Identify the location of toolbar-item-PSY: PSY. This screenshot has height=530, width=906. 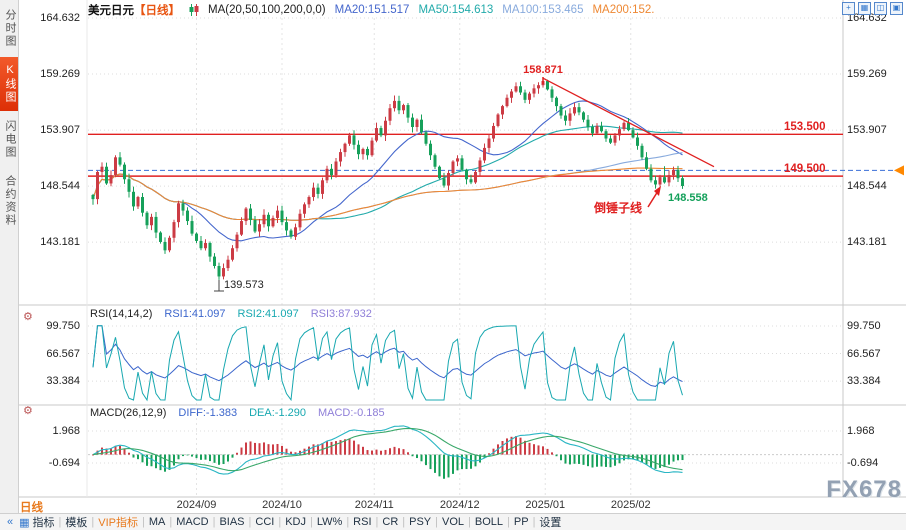
(420, 522).